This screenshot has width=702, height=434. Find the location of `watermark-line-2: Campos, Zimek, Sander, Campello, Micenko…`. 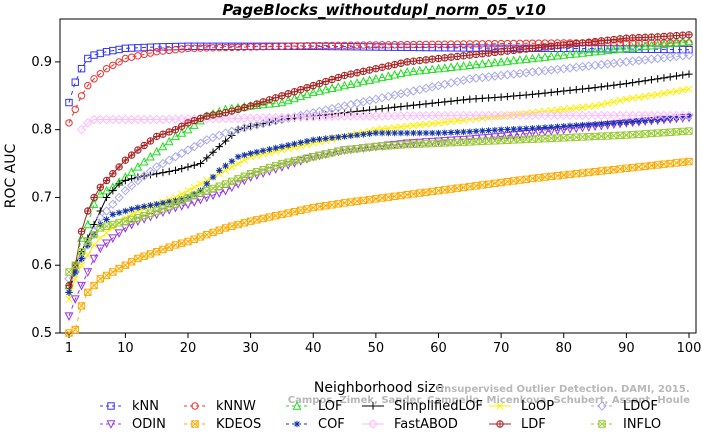

watermark-line-2: Campos, Zimek, Sander, Campello, Micenko… is located at coordinates (489, 400).